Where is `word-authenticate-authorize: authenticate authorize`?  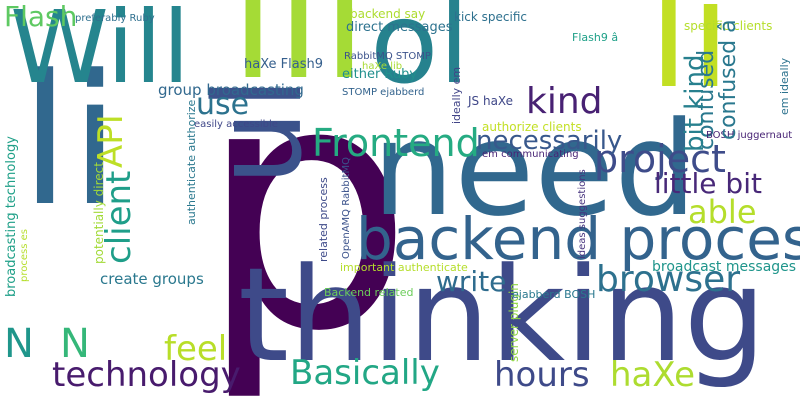 word-authenticate-authorize: authenticate authorize is located at coordinates (191, 162).